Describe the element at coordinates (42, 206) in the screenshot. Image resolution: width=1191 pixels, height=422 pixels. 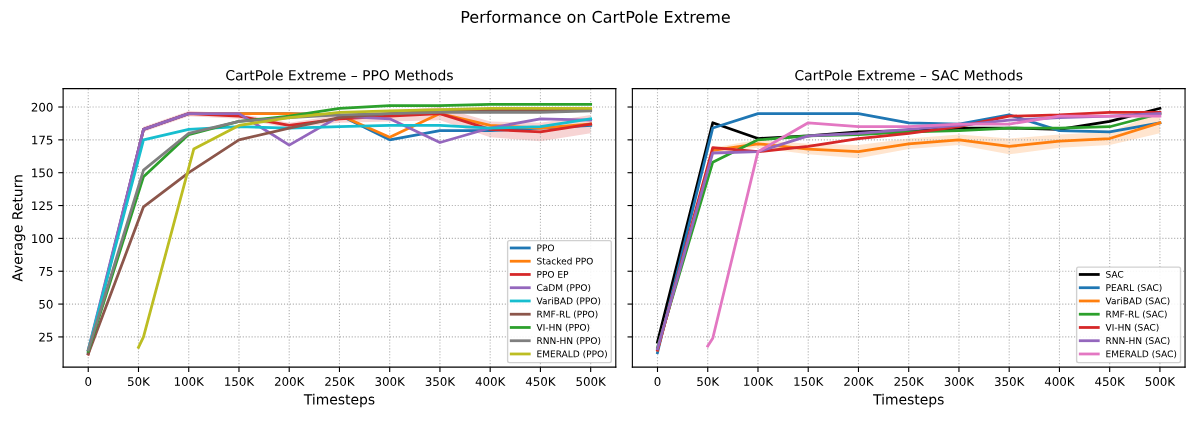
I see `y-tick-label: 125` at that location.